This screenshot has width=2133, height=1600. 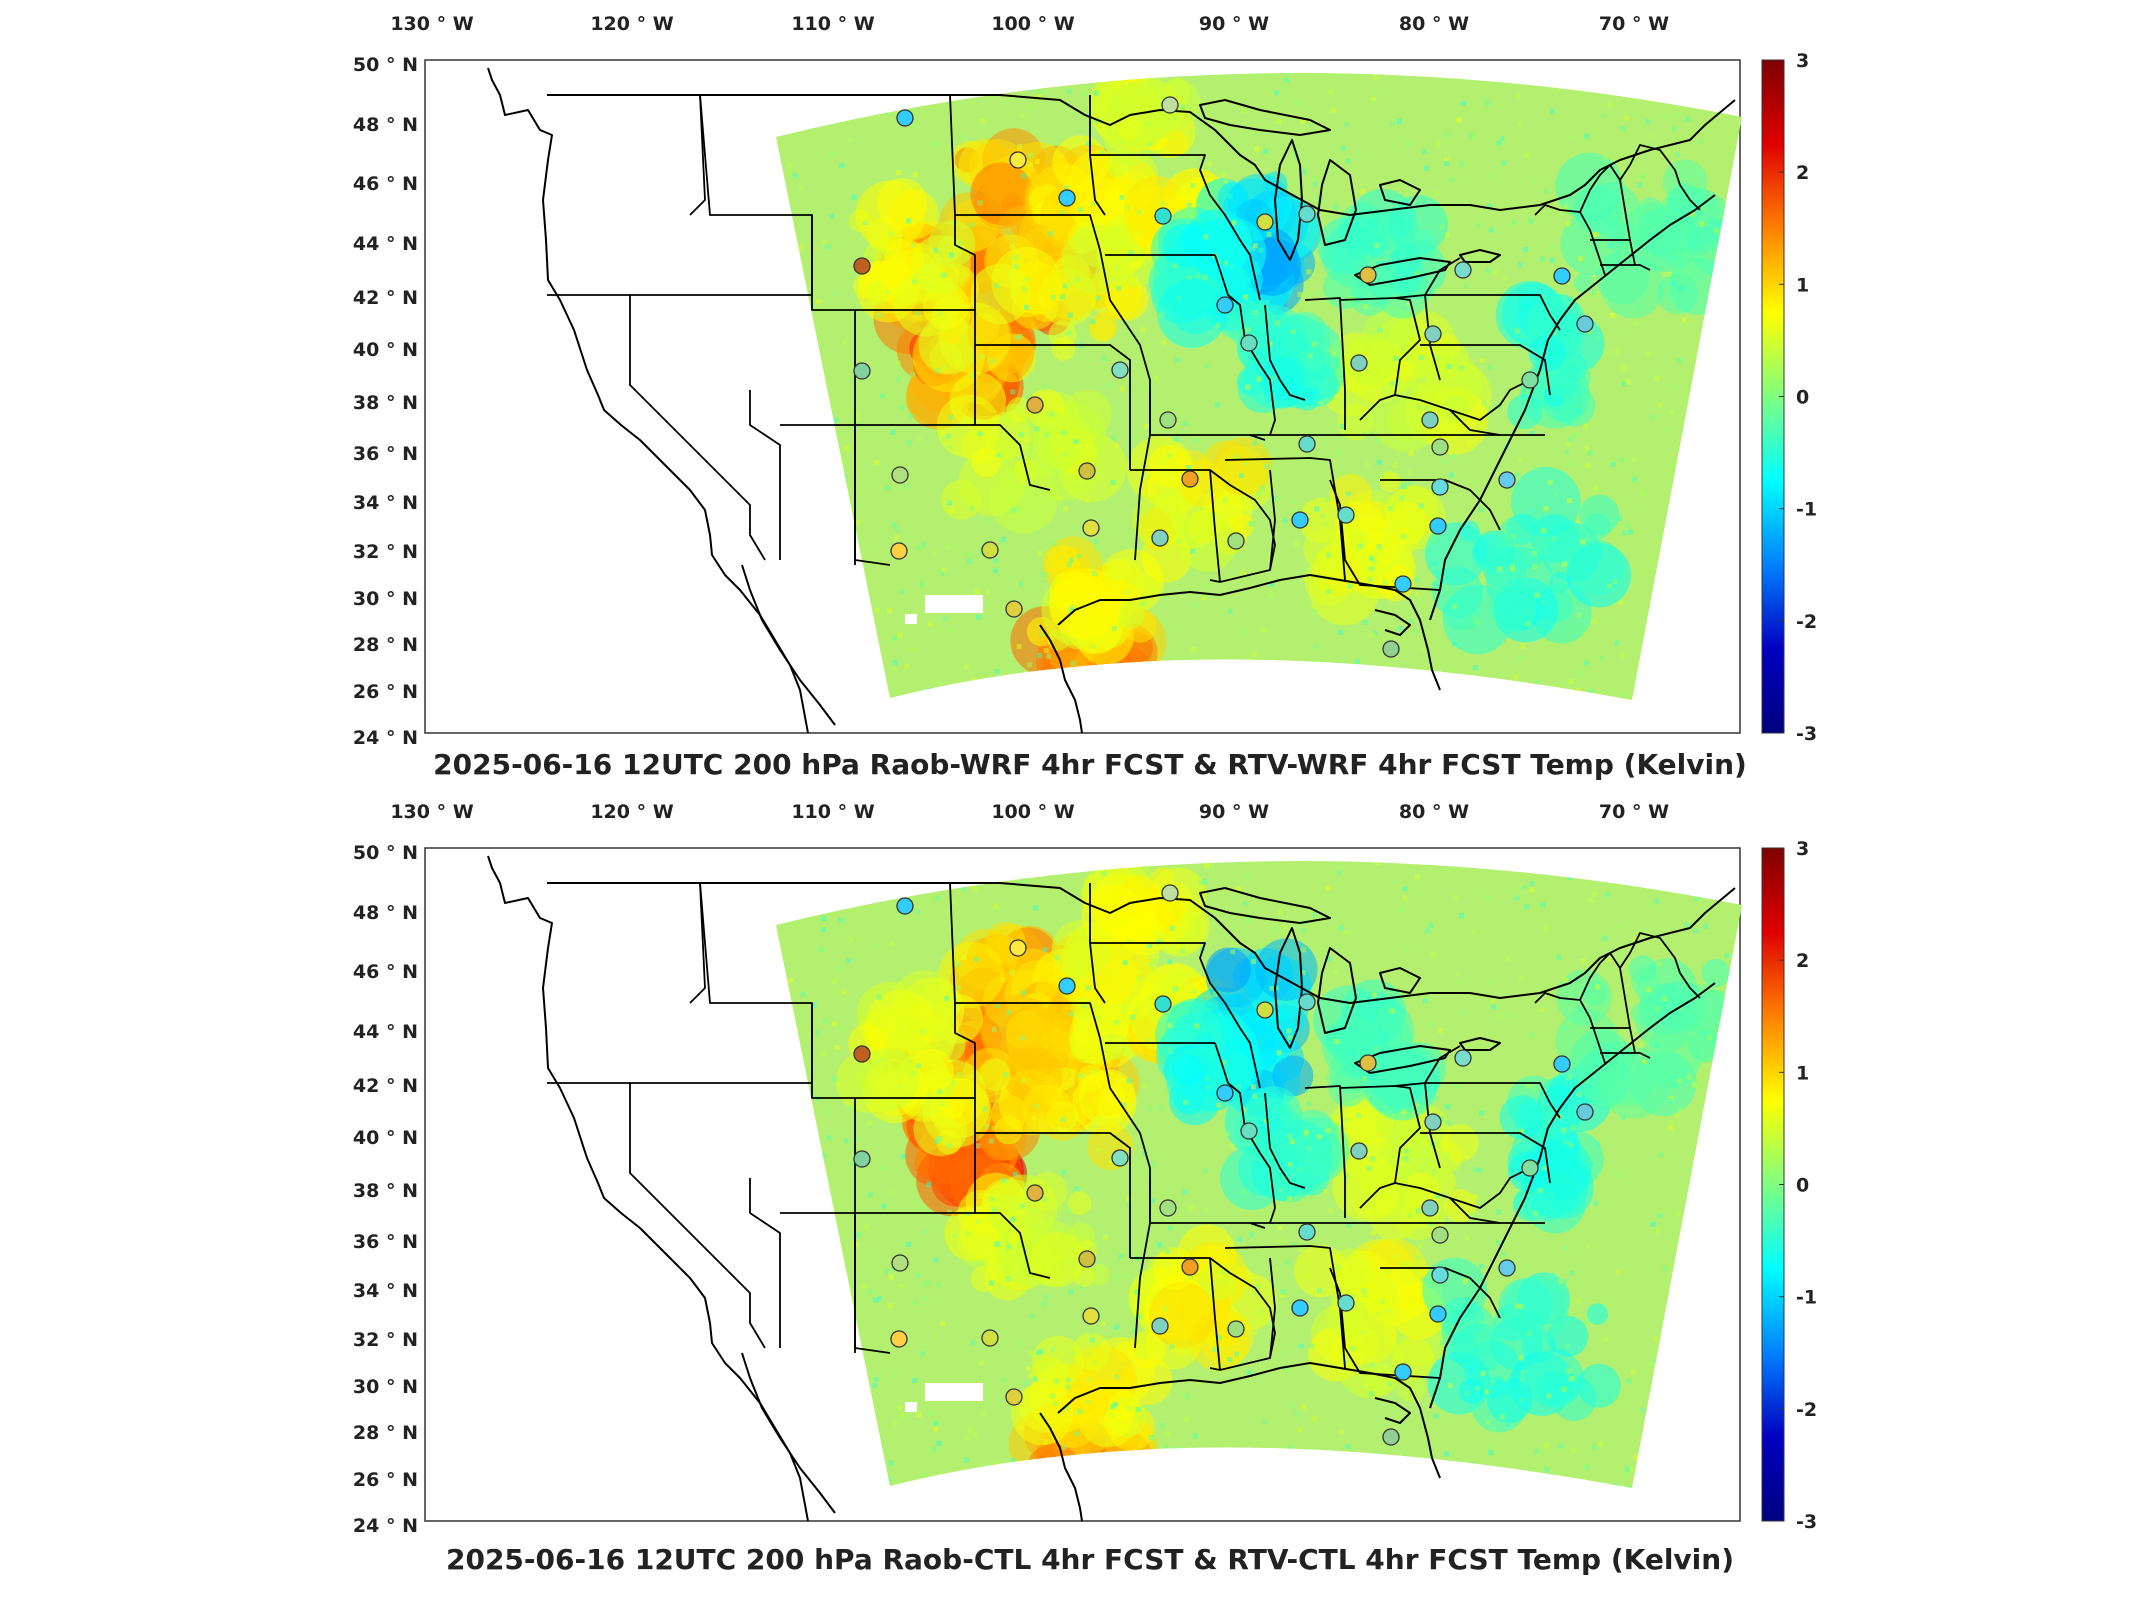 What do you see at coordinates (385, 454) in the screenshot?
I see `lat-label: 36 ° N` at bounding box center [385, 454].